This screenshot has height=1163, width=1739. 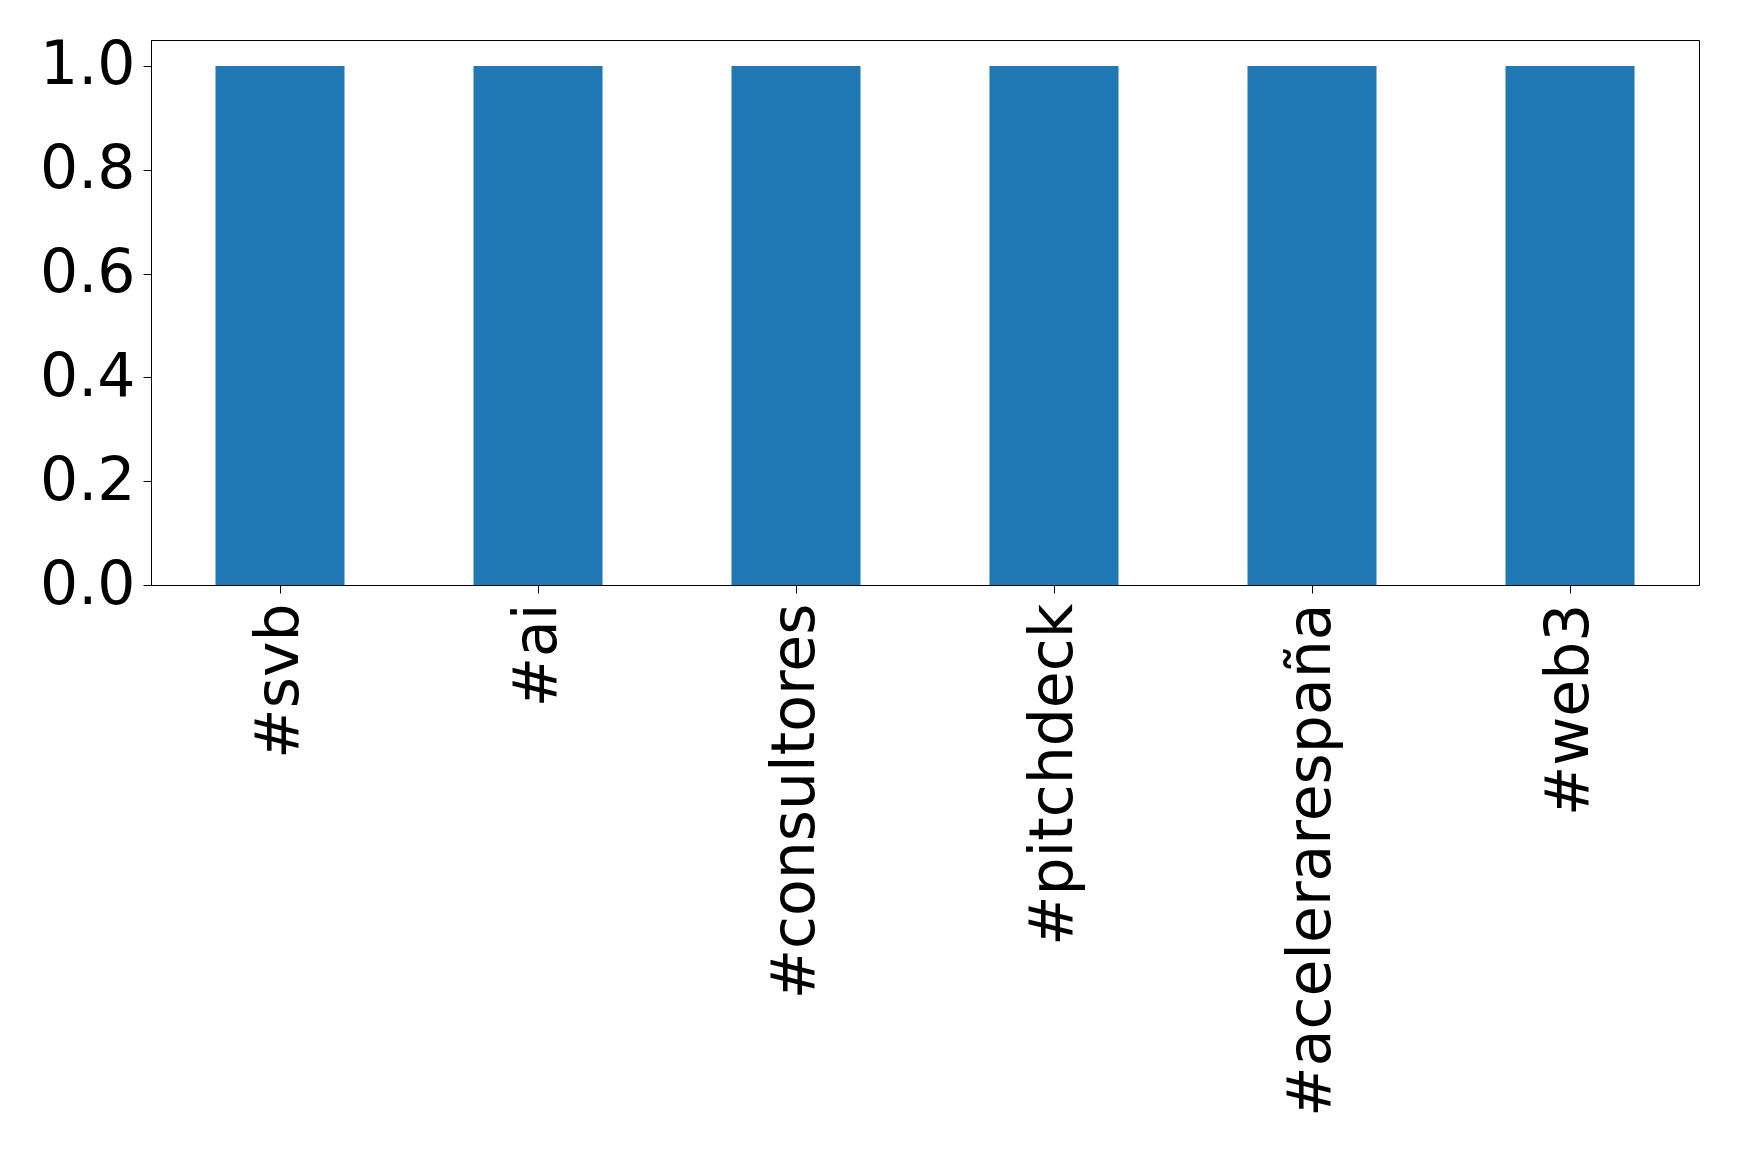 I want to click on x-tick-label: #acelerarespaña, so click(x=1309, y=860).